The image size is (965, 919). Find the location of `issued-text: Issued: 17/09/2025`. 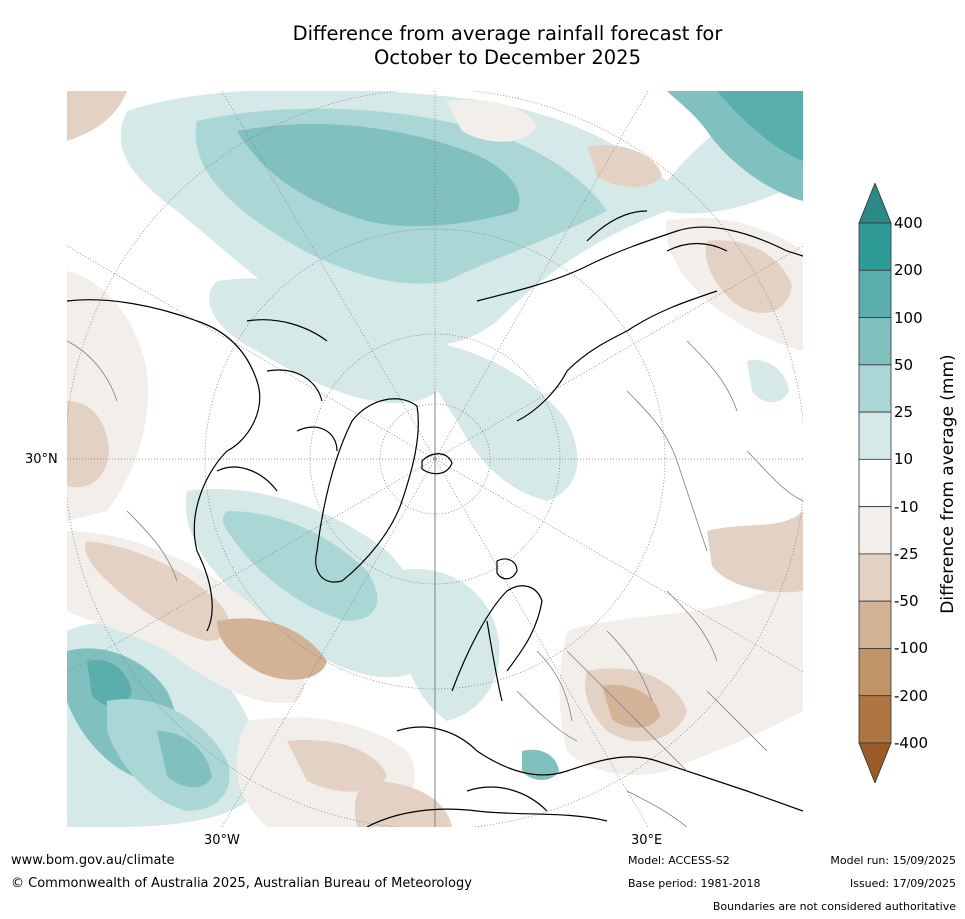

issued-text: Issued: 17/09/2025 is located at coordinates (902, 883).